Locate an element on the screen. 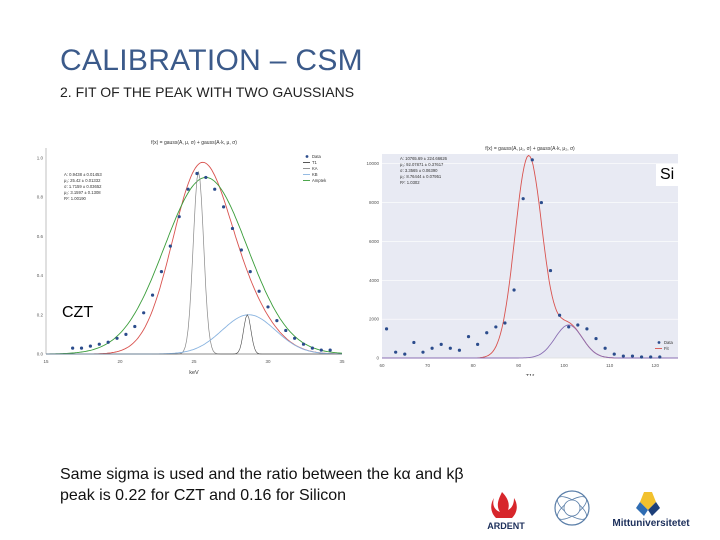  czt-label: CZT is located at coordinates (78, 313).